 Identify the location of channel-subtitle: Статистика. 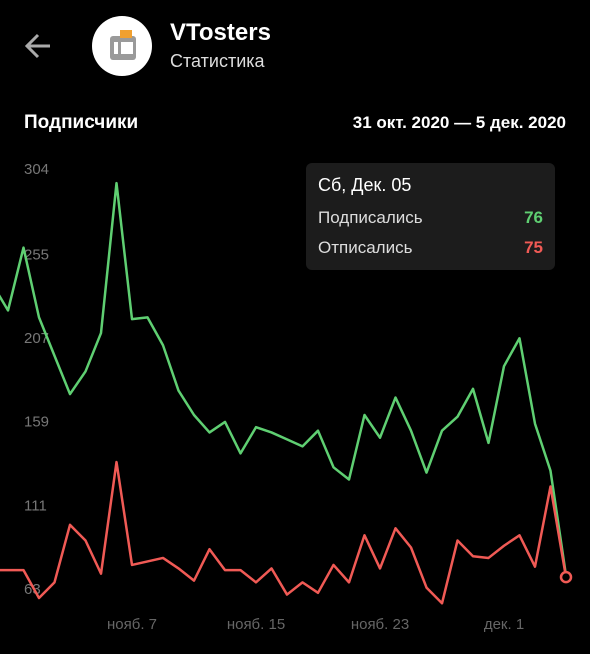
(217, 61).